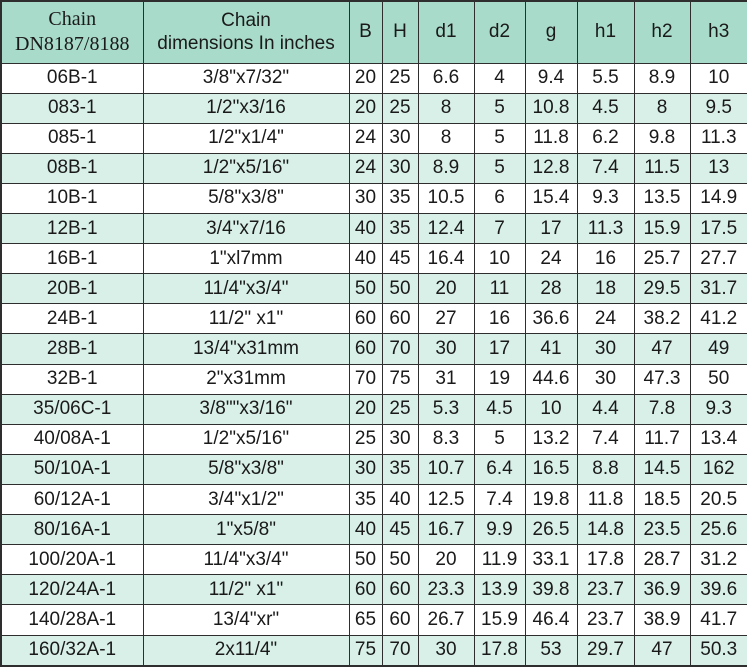  Describe the element at coordinates (718, 168) in the screenshot. I see `cell-h3: 13` at that location.